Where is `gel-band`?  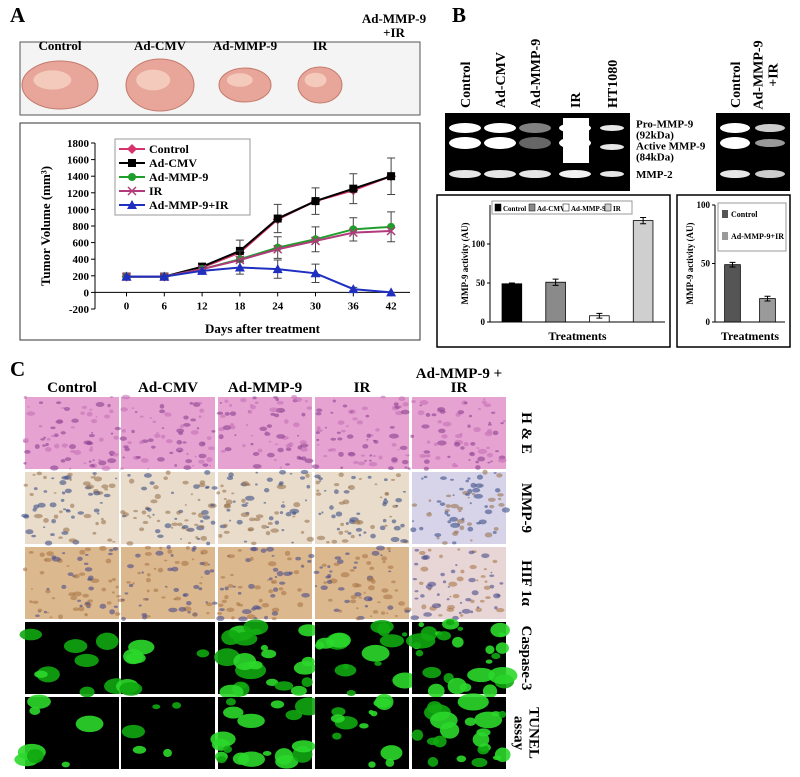
gel-band is located at coordinates (770, 174).